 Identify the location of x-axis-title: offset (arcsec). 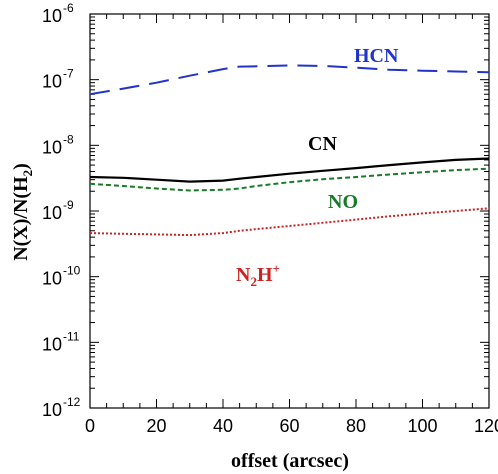
(290, 461).